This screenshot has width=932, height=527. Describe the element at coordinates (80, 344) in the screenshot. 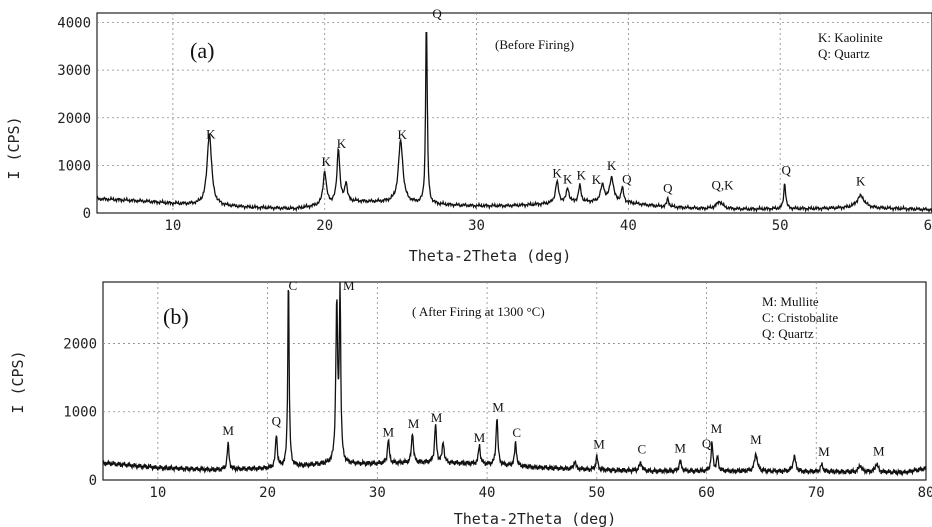

I see `y-tick-label-b: 2000` at that location.